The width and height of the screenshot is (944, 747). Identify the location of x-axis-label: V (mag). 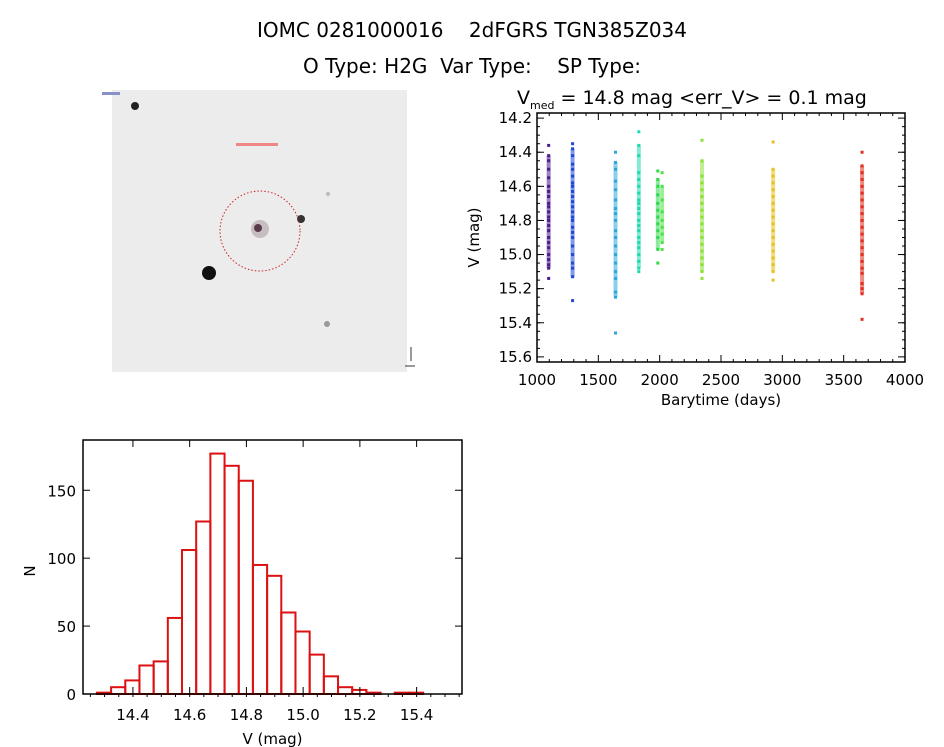
(272, 738).